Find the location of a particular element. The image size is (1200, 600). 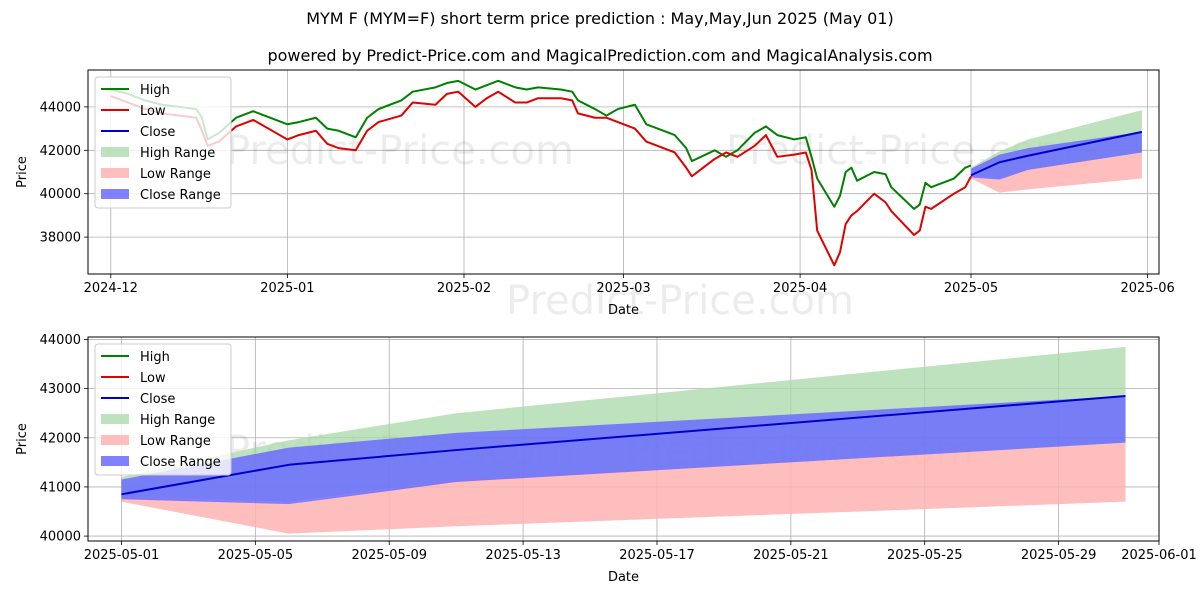

x-tick-label: 2025-05-01 is located at coordinates (122, 555).